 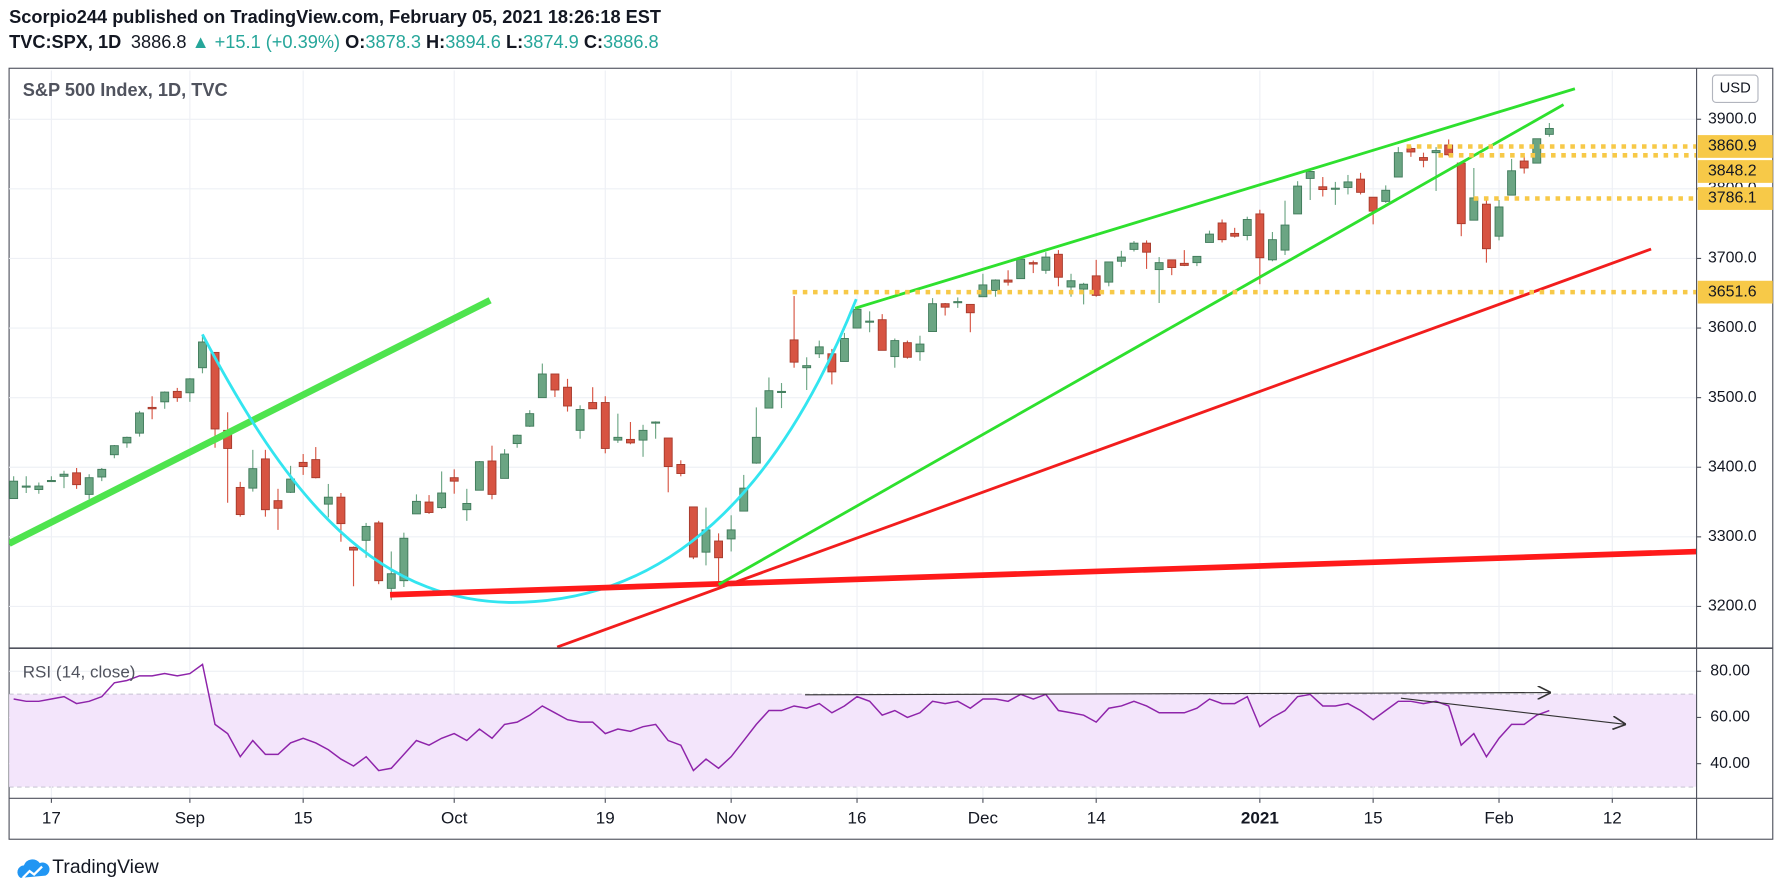 I want to click on y-tick-label: 3300.0, so click(x=1732, y=536).